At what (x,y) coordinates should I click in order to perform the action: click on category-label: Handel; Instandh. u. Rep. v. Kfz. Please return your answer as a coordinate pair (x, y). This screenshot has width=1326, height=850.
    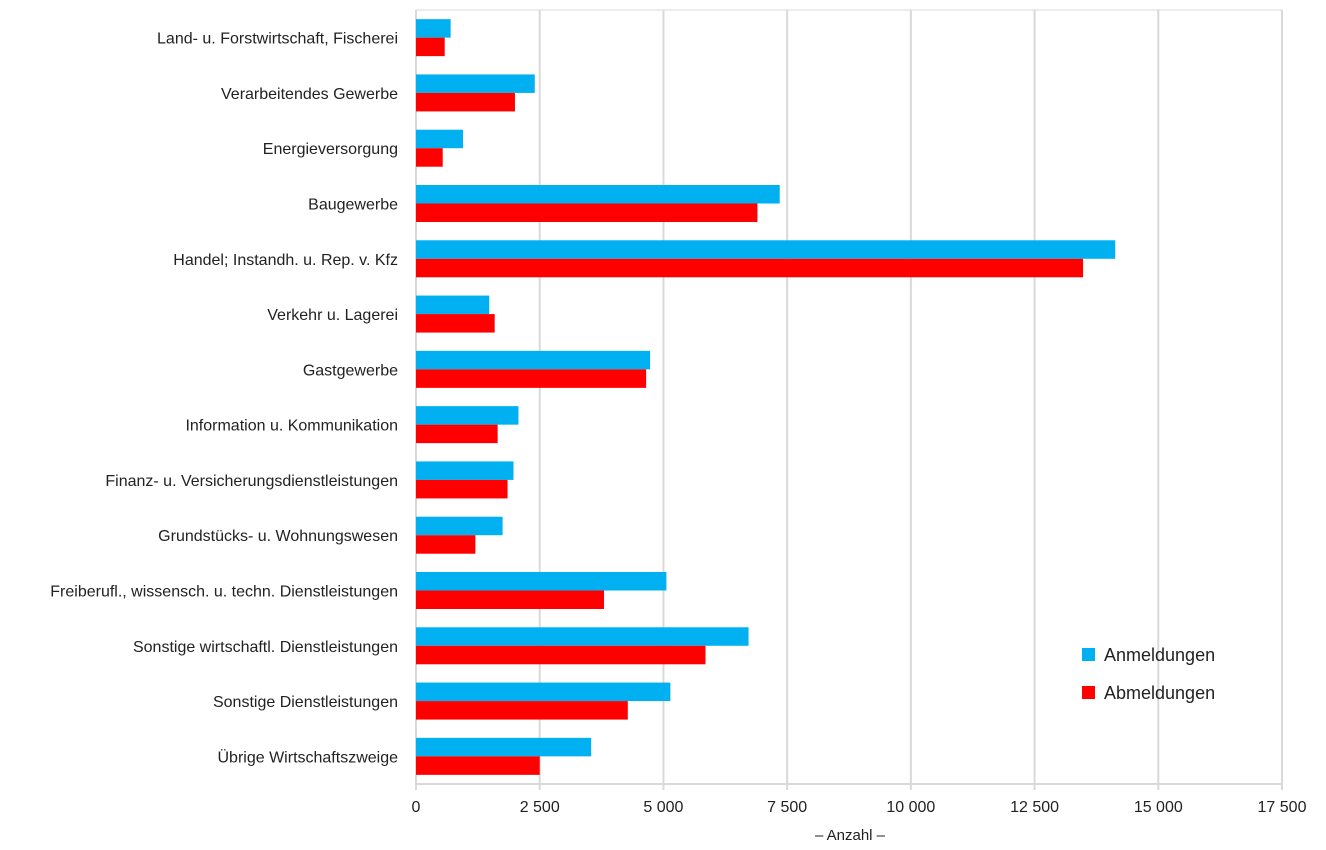
    Looking at the image, I should click on (285, 260).